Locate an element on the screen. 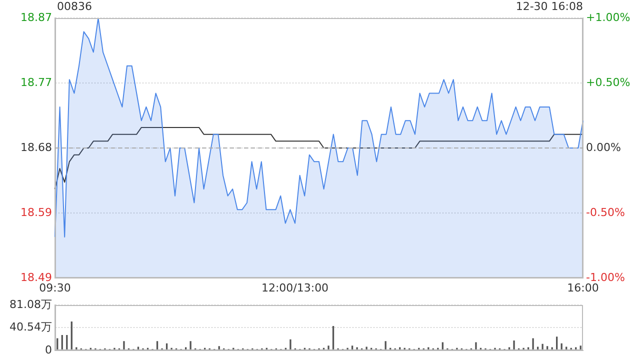 Image resolution: width=640 pixels, height=360 pixels. y-tick-label: 0 is located at coordinates (48, 349).